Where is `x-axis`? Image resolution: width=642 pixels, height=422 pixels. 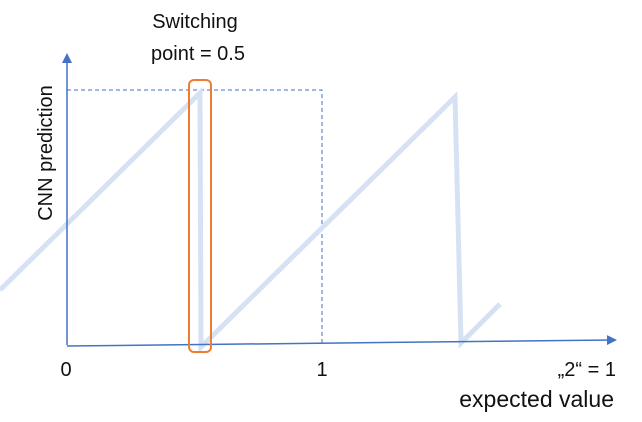 x-axis is located at coordinates (341, 341).